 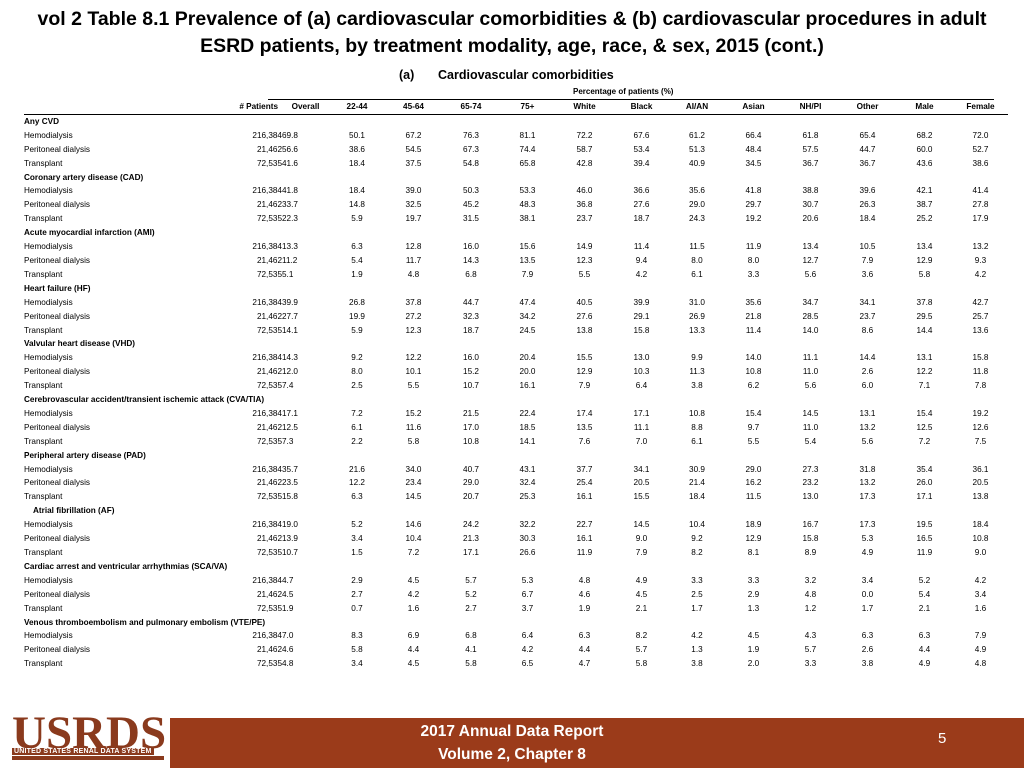 What do you see at coordinates (641, 539) in the screenshot?
I see `value-cell: 9.0` at bounding box center [641, 539].